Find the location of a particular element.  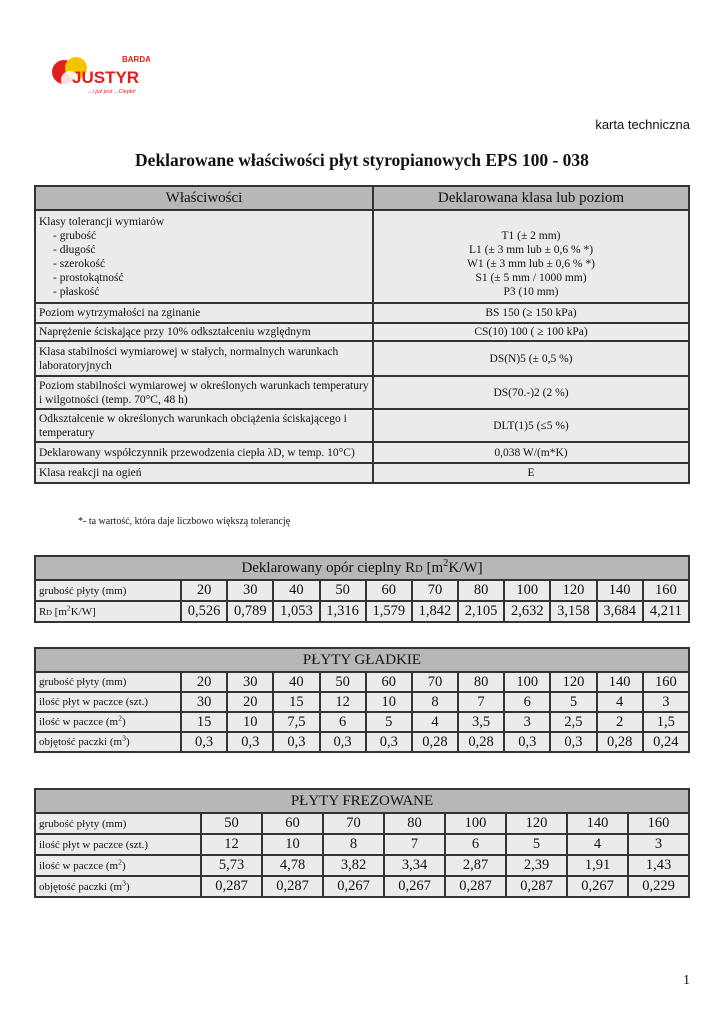

table-title-row: PŁYTY FREZOWANE is located at coordinates (362, 801).